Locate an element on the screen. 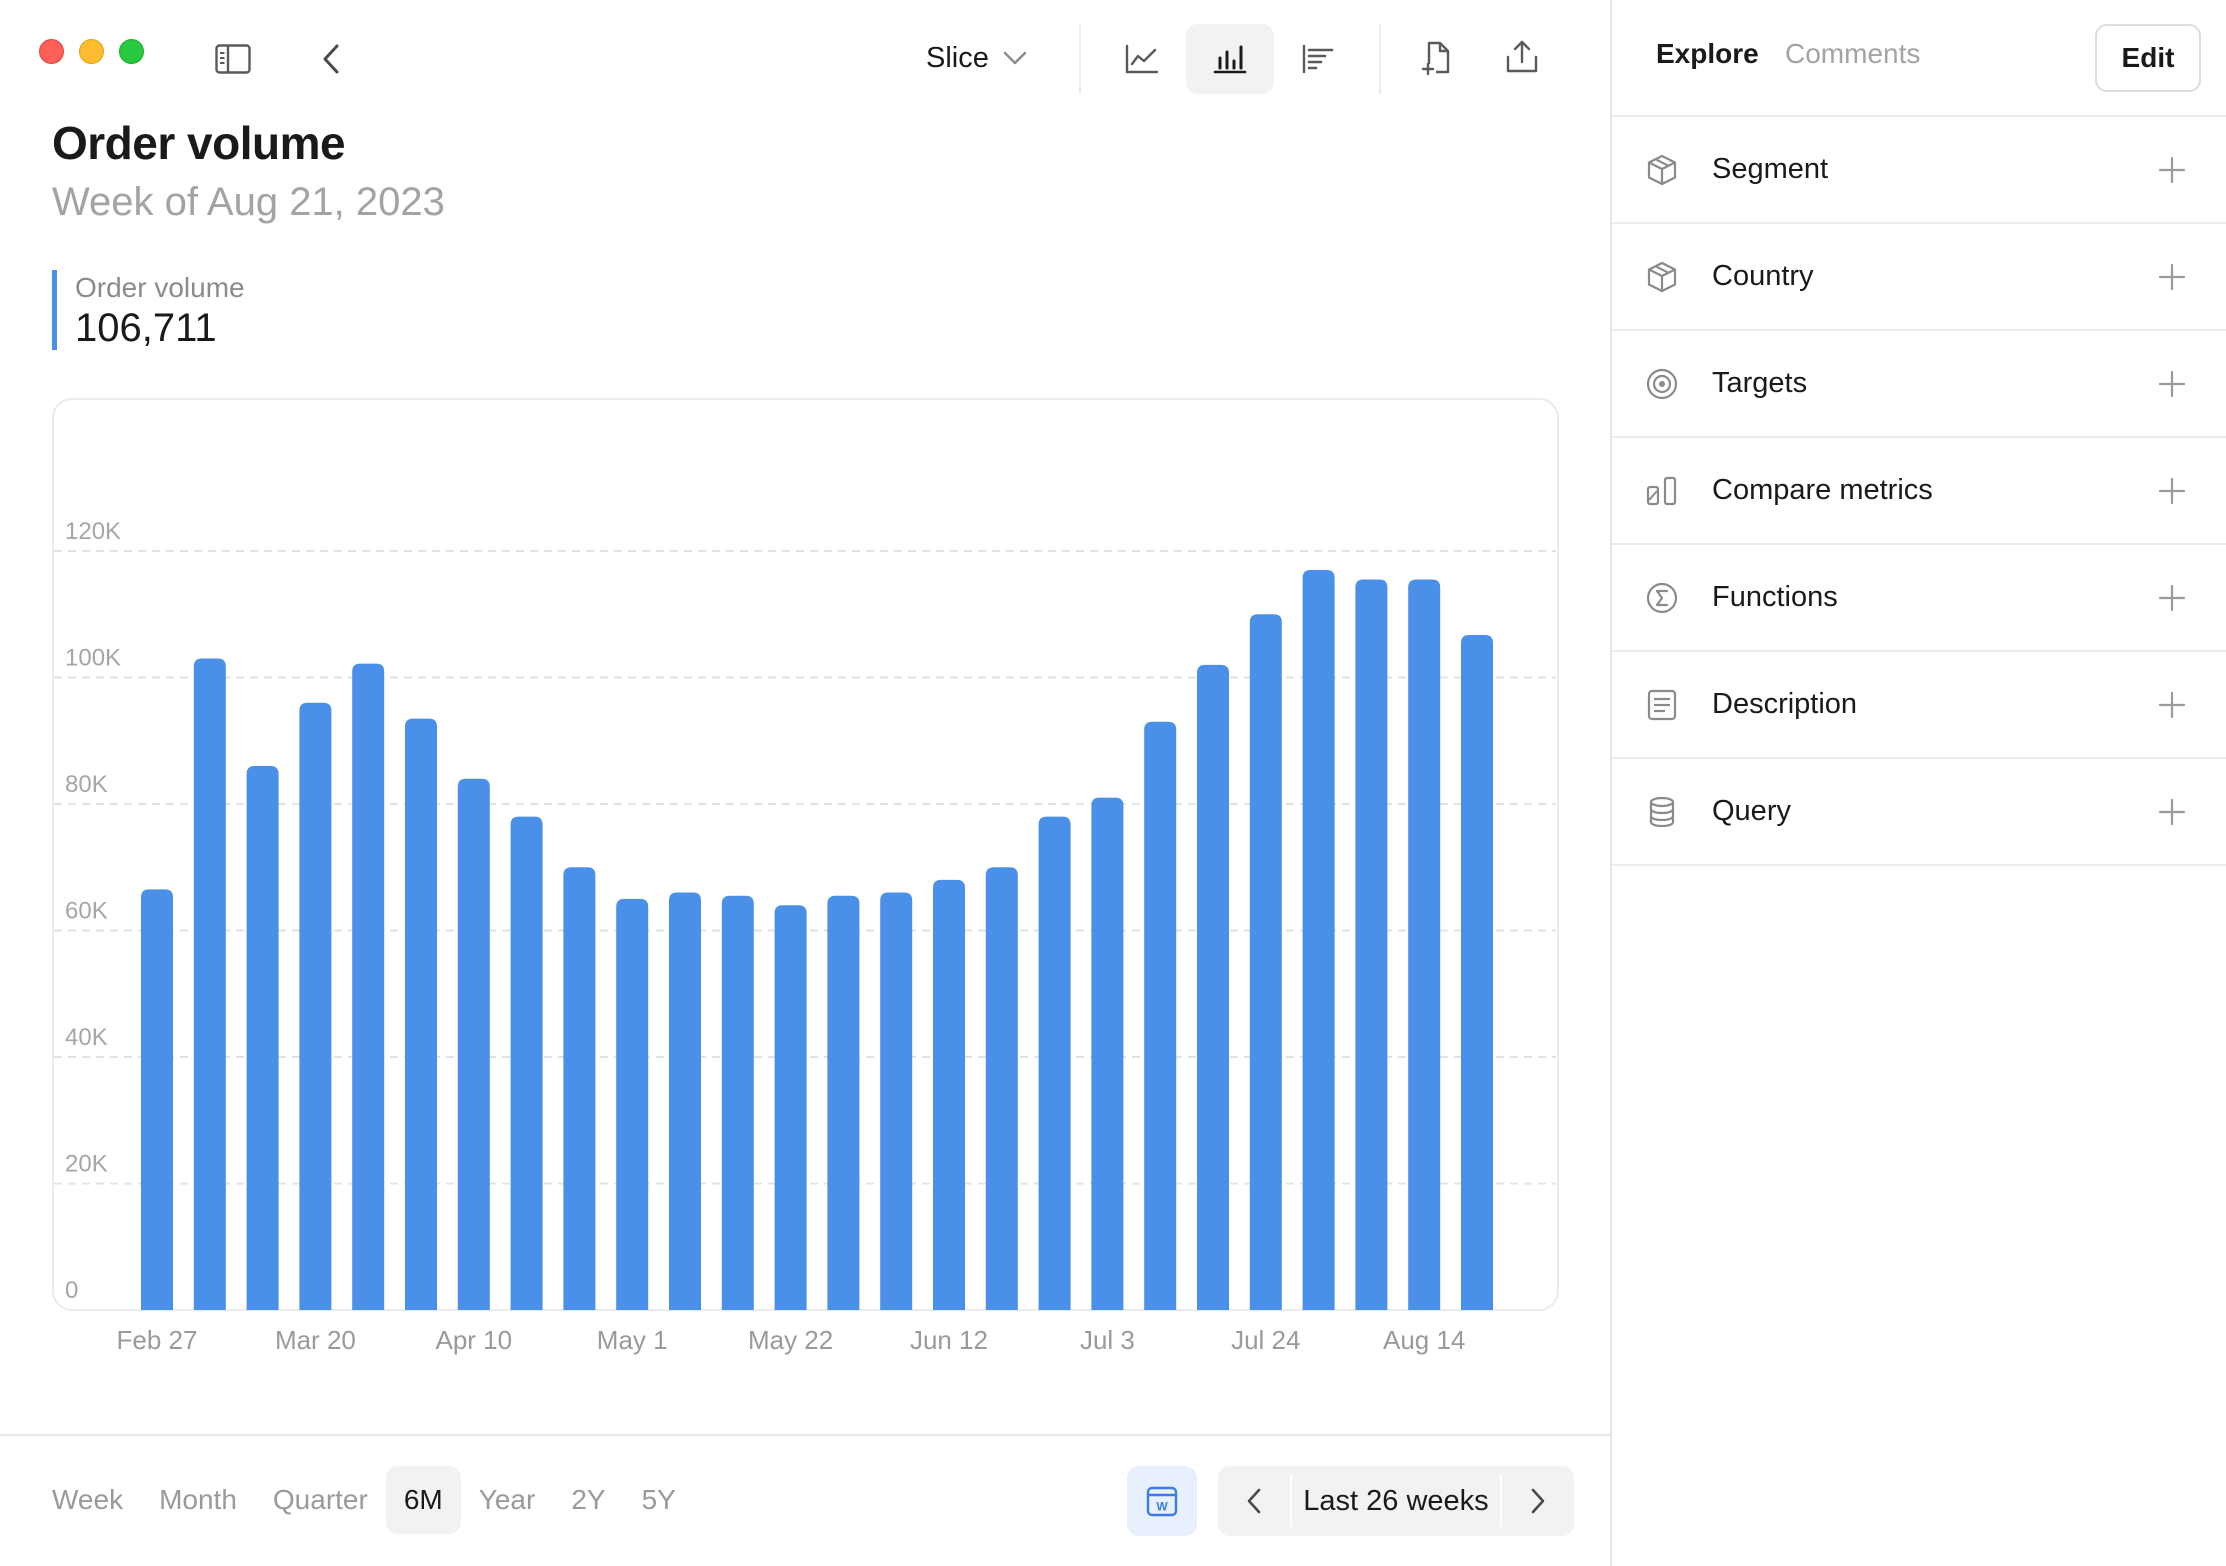 The width and height of the screenshot is (2226, 1566). range-option-week: Week is located at coordinates (87, 1500).